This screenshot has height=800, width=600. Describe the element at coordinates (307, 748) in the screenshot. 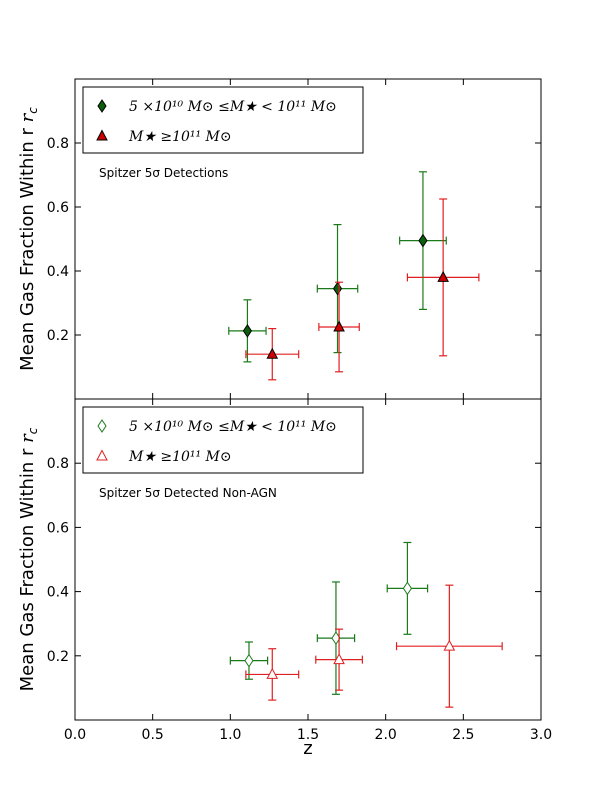

I see `x-axis-label: z` at that location.